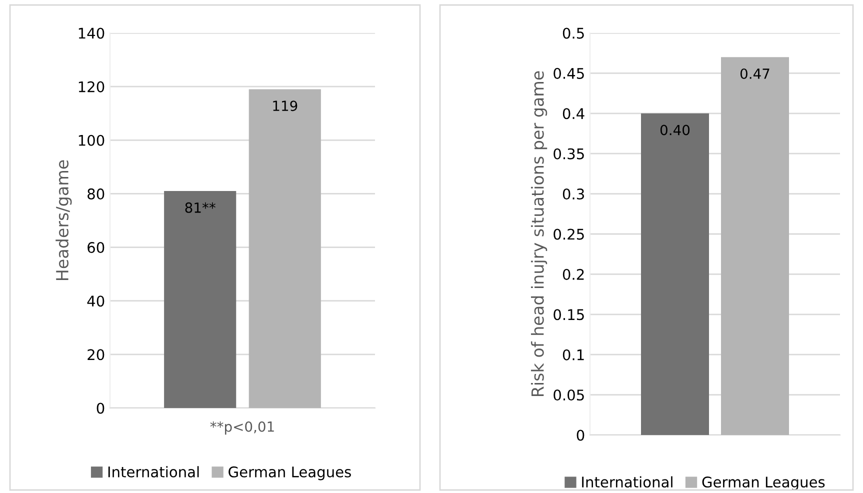  What do you see at coordinates (200, 207) in the screenshot?
I see `data-label: 81**` at bounding box center [200, 207].